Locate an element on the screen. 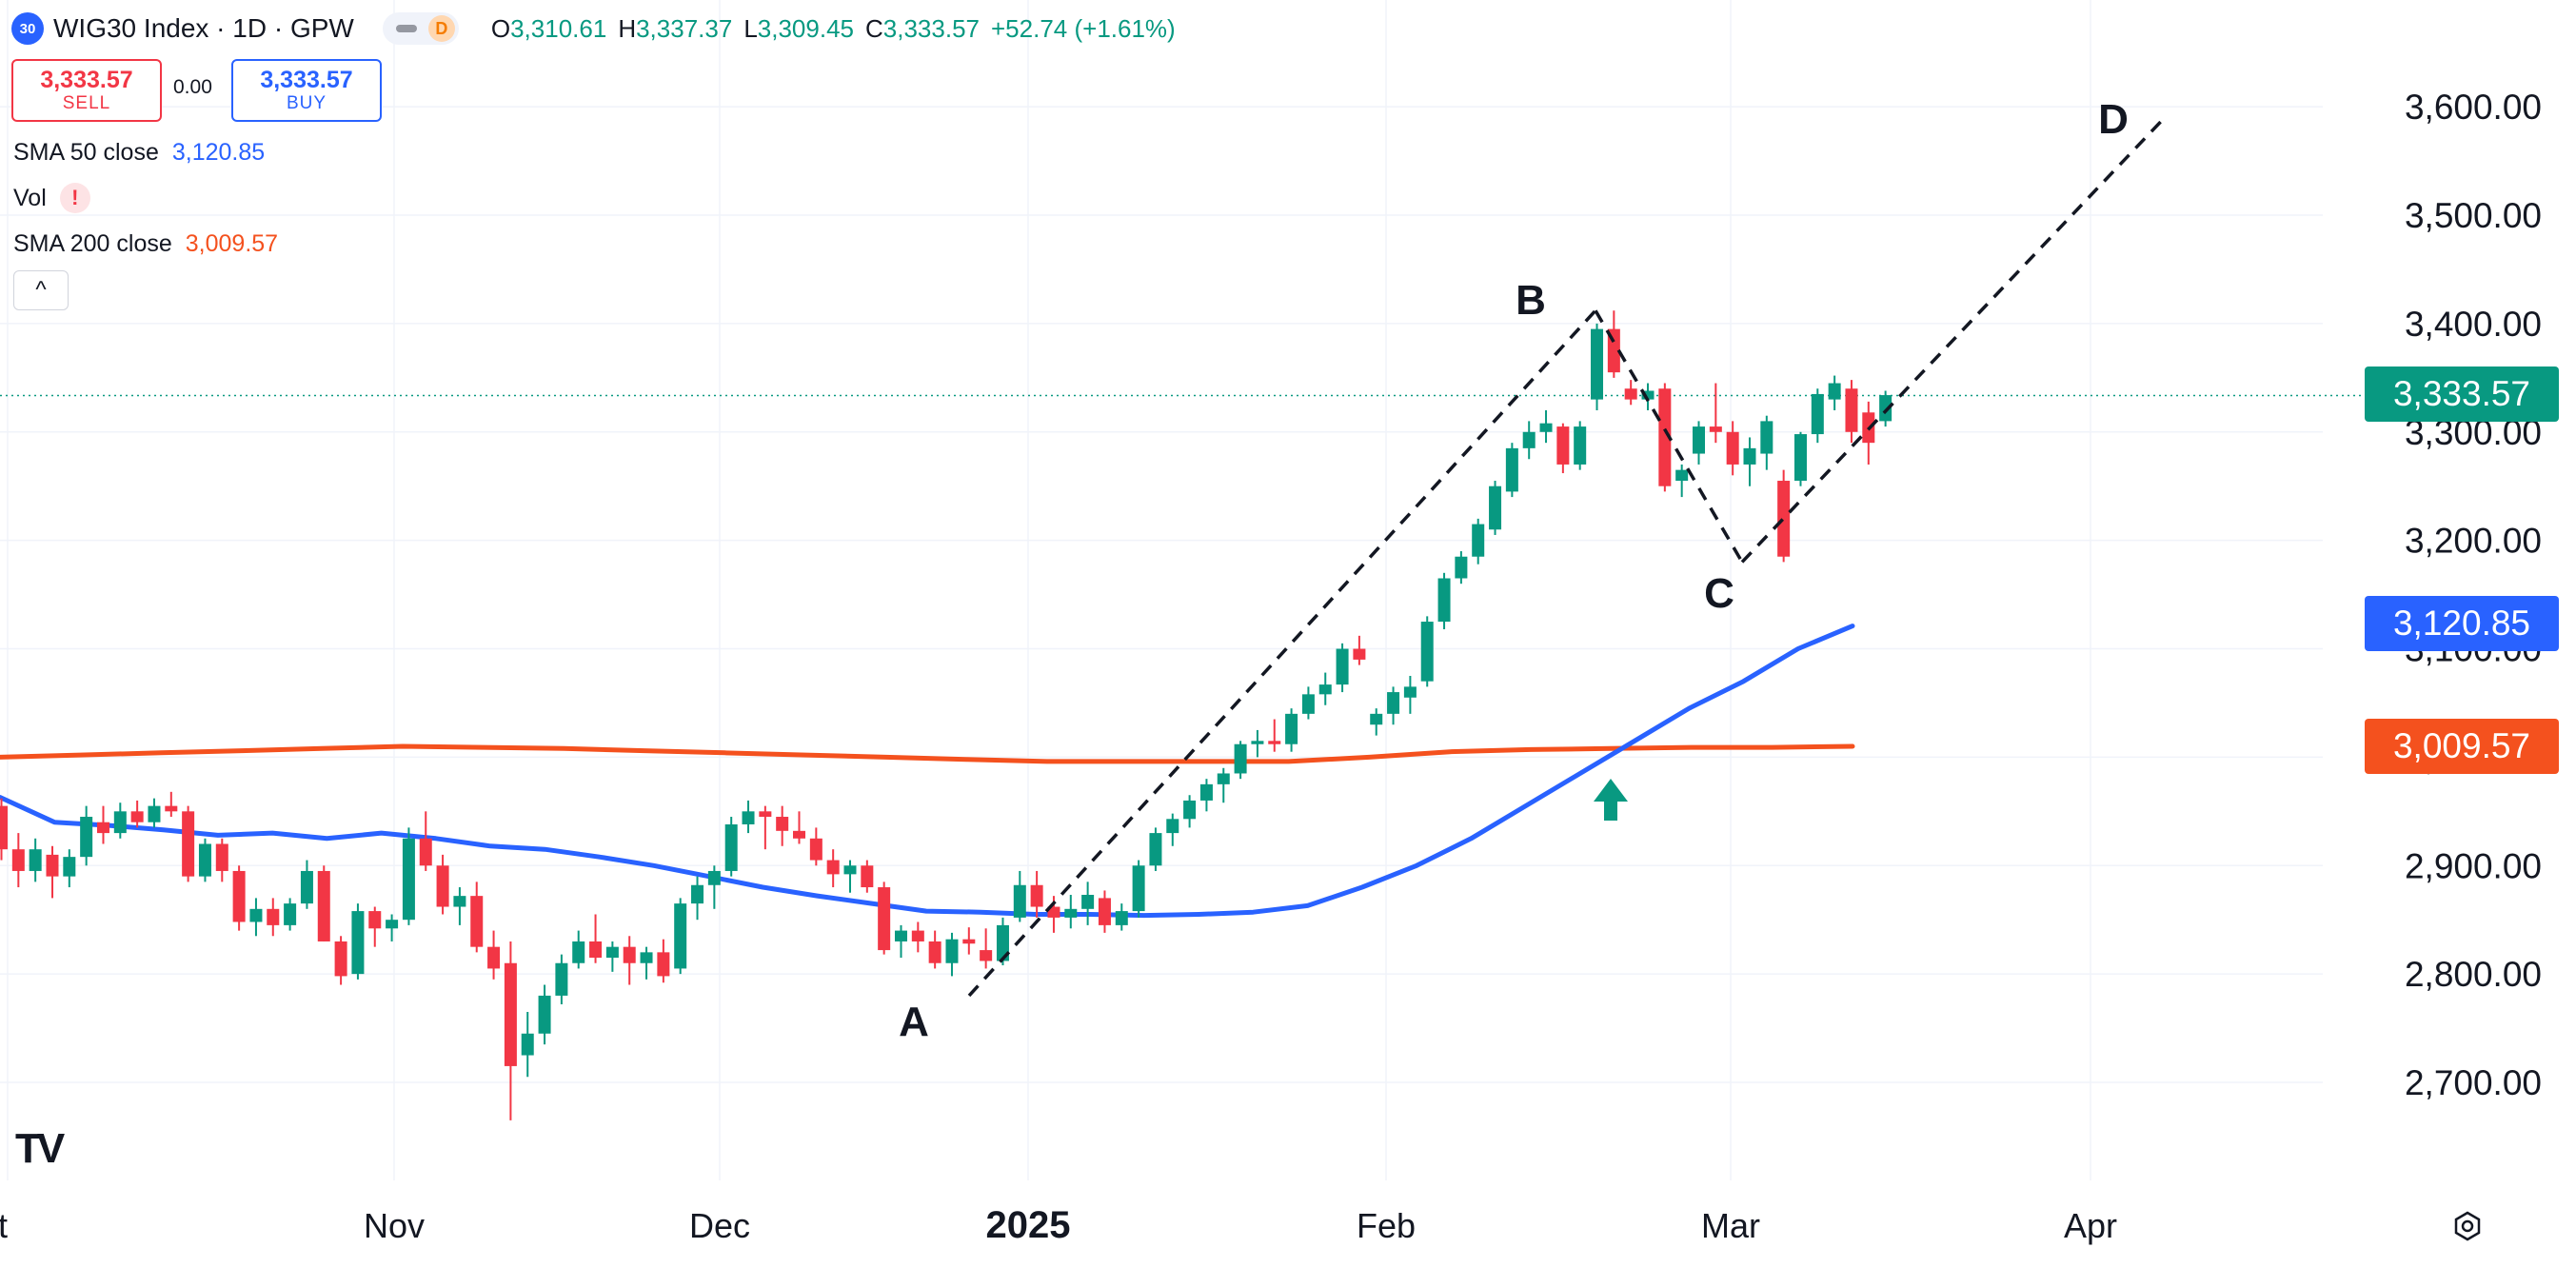 The width and height of the screenshot is (2576, 1268). pattern-label-a: A is located at coordinates (914, 1022).